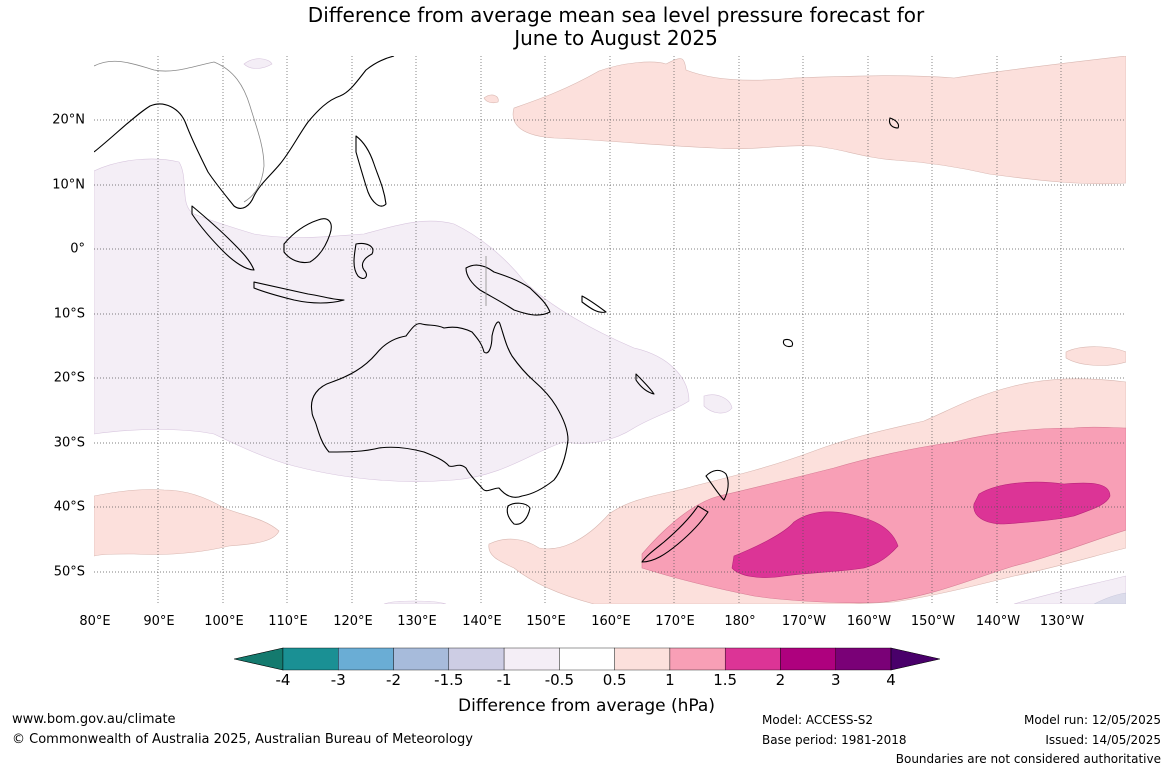 Image resolution: width=1173 pixels, height=770 pixels. What do you see at coordinates (725, 680) in the screenshot?
I see `colorbar-tick-label: 1.5` at bounding box center [725, 680].